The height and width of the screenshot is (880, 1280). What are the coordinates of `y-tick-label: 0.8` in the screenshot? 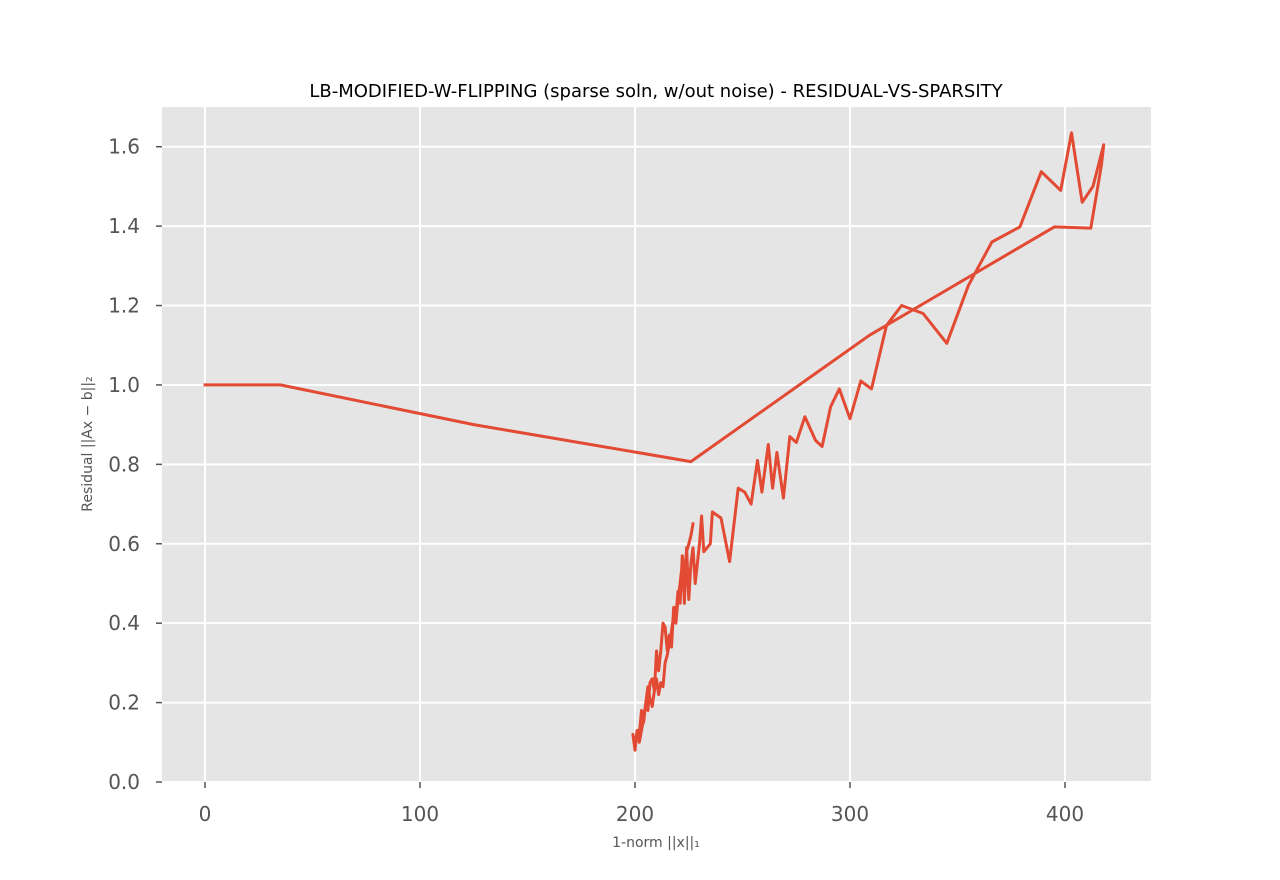 It's located at (124, 464).